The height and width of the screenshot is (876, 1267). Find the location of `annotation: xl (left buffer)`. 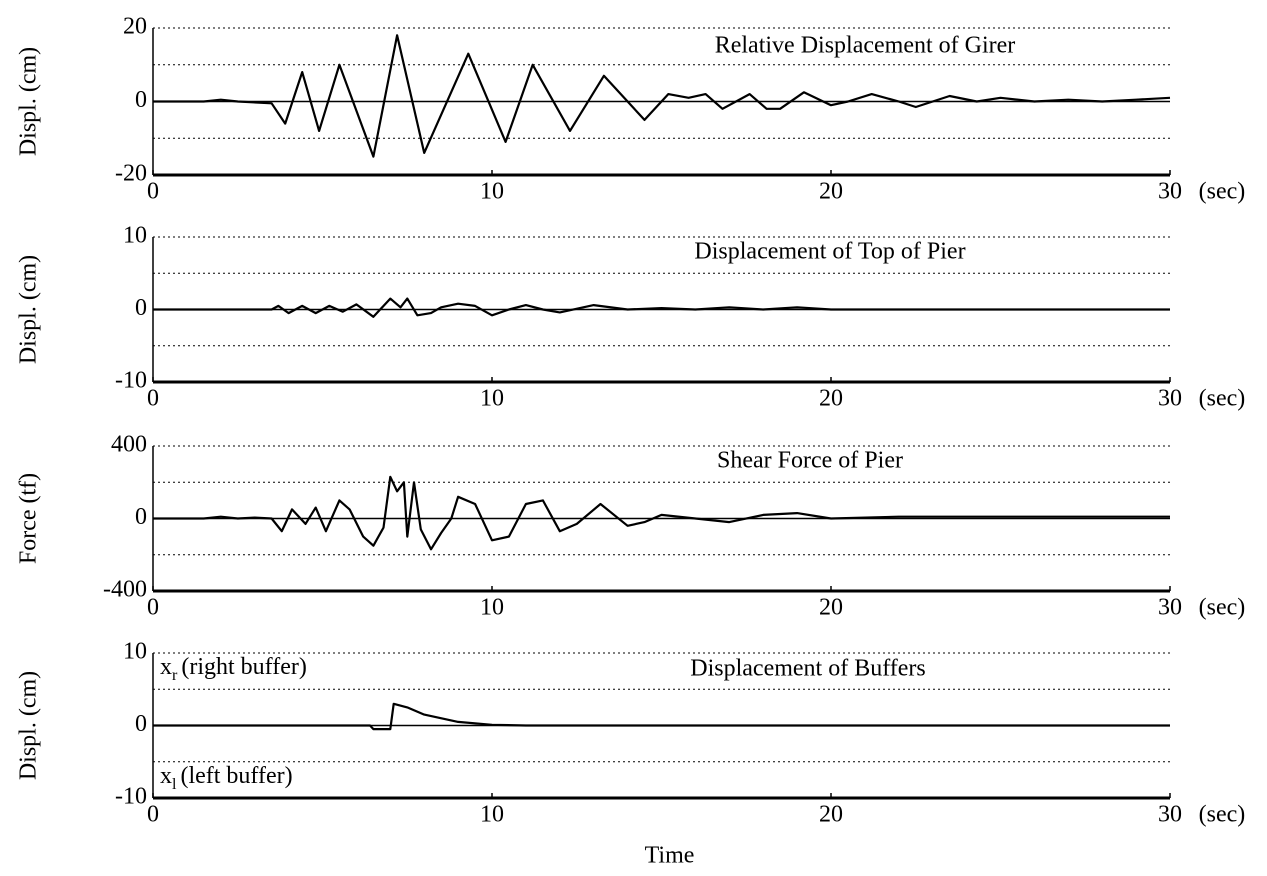

annotation: xl (left buffer) is located at coordinates (226, 778).